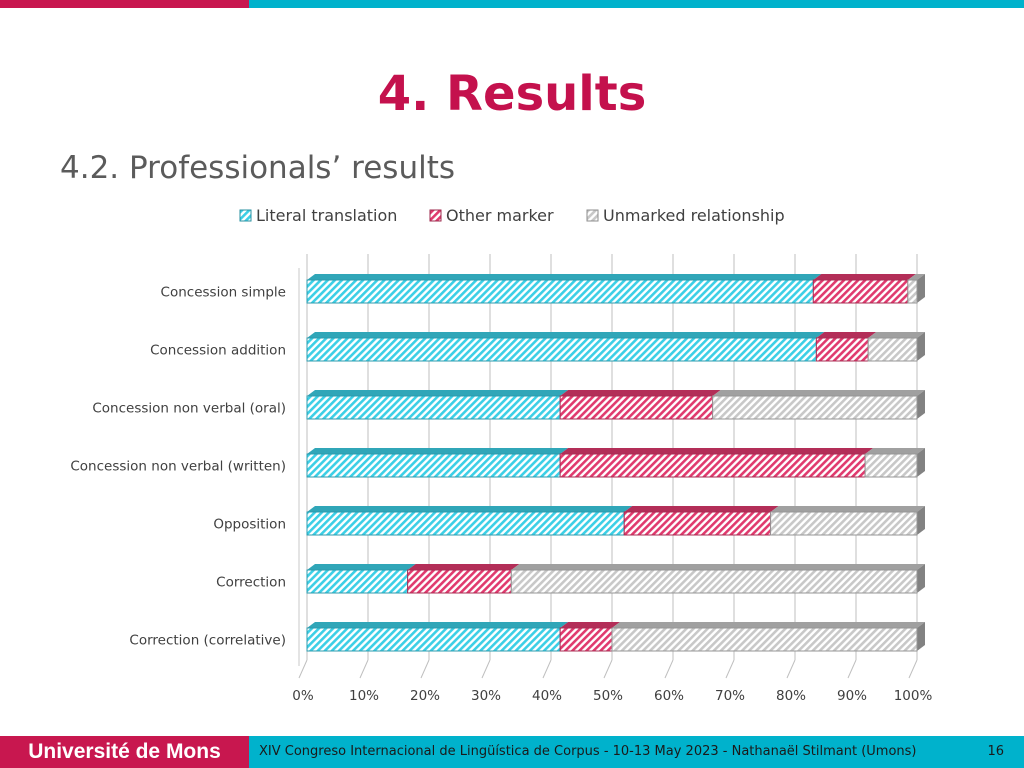 The image size is (1024, 768). I want to click on page-title: 4. Results, so click(512, 94).